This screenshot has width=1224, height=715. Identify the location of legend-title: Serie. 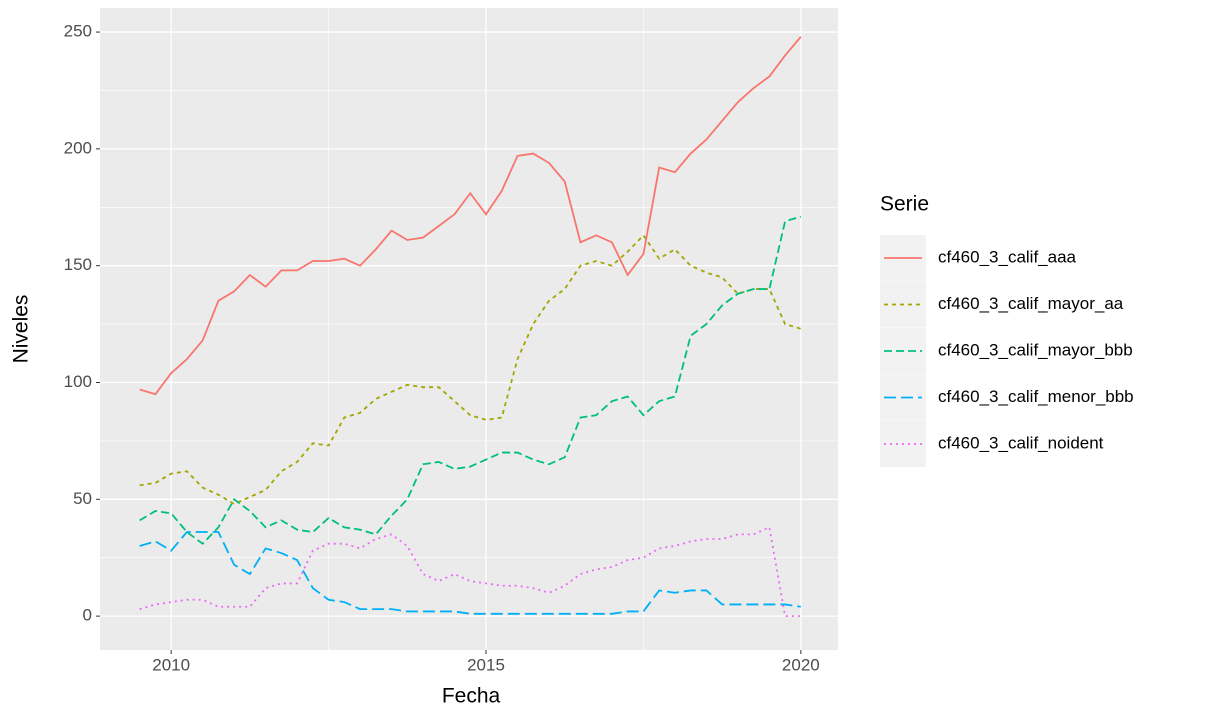
(904, 204).